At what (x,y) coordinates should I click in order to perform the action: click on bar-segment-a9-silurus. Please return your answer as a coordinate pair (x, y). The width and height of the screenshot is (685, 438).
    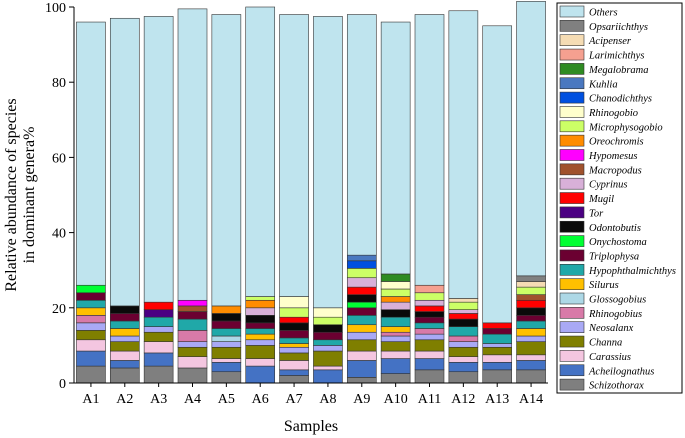
    Looking at the image, I should click on (361, 328).